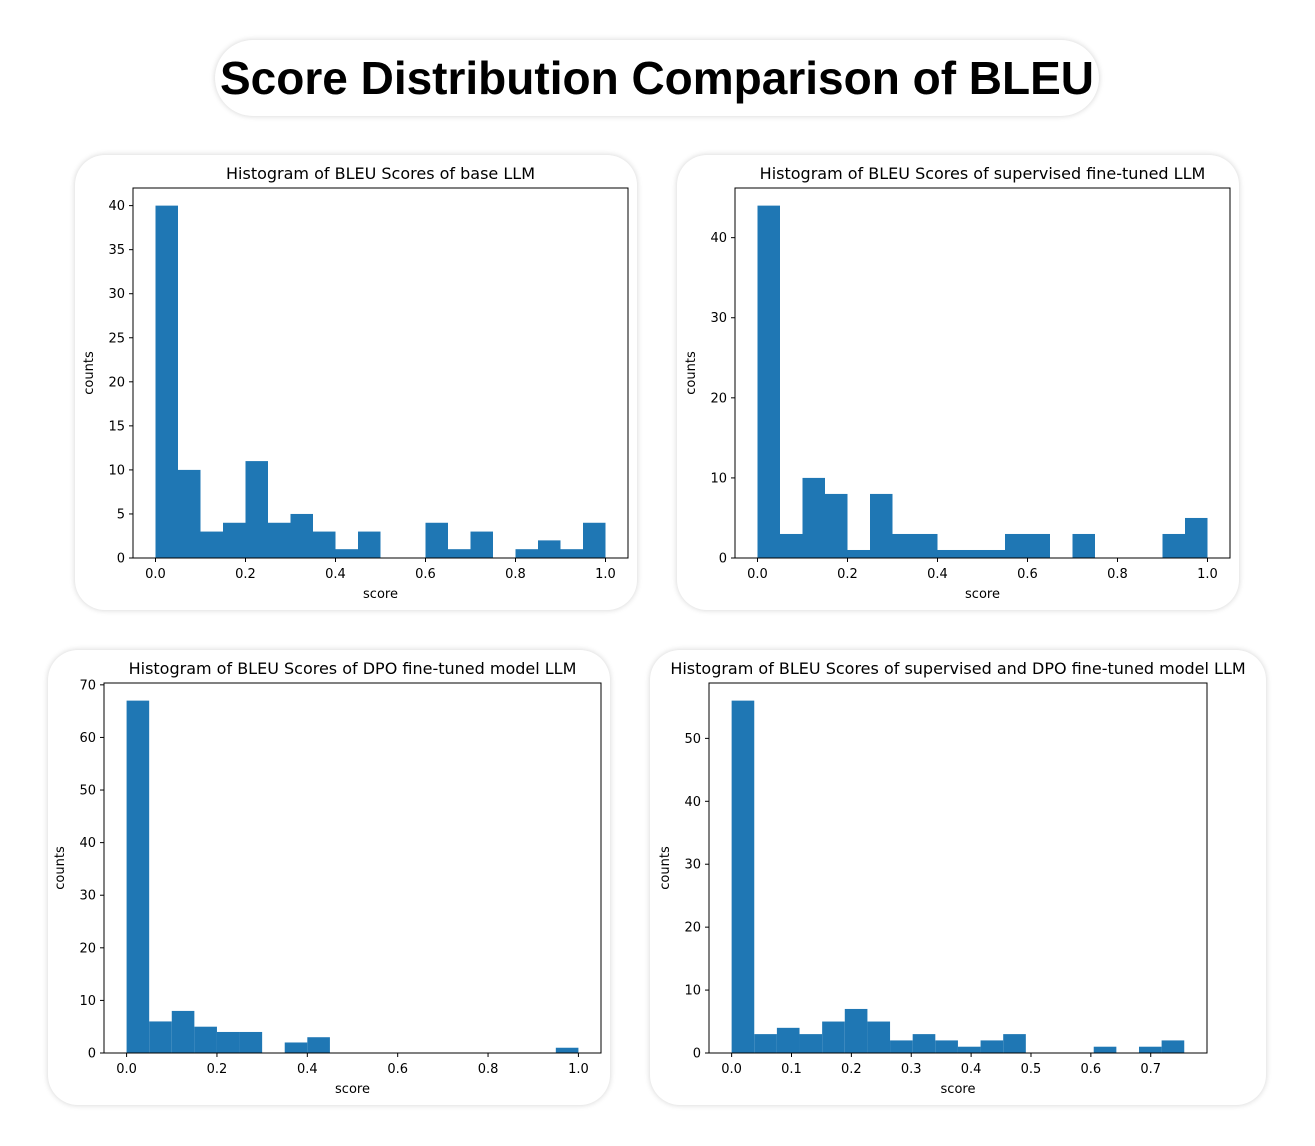 The width and height of the screenshot is (1315, 1146). What do you see at coordinates (87, 738) in the screenshot?
I see `y-tick-label: 60` at bounding box center [87, 738].